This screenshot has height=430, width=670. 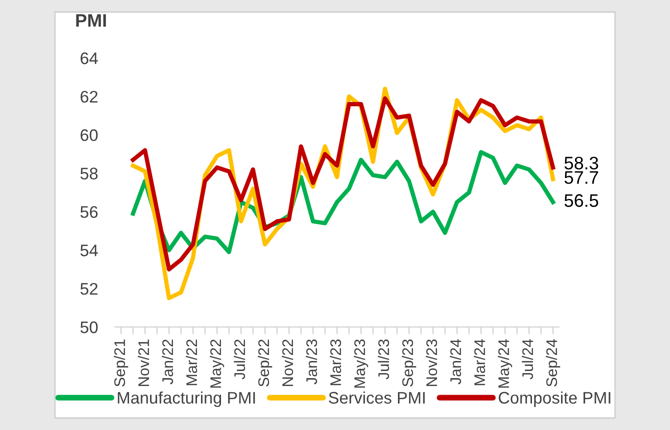 I want to click on x-tick-label: Nov/21, so click(x=144, y=363).